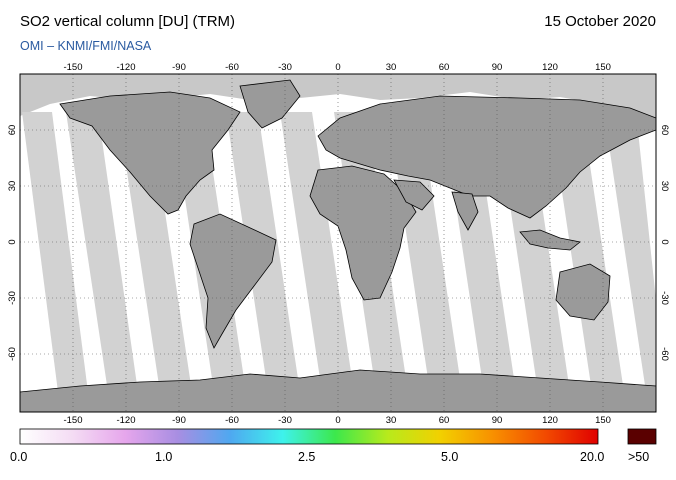  I want to click on lon-ticks-bottom: -150 -120 -90 -60 -30 0 30 60 90 120 150, so click(336, 420).